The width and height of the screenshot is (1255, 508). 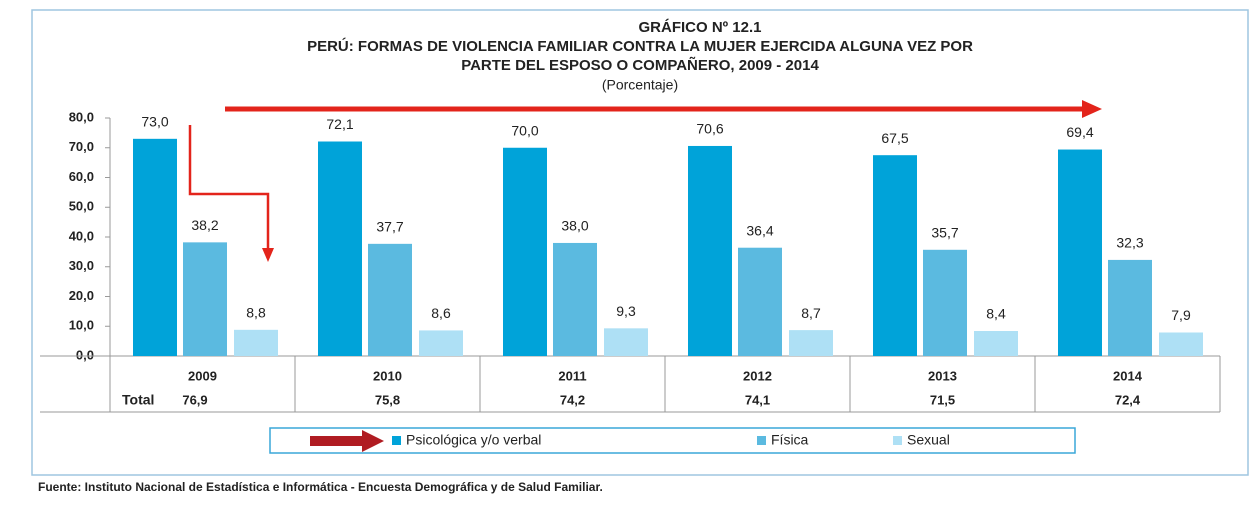 I want to click on data-label: 8,6, so click(x=441, y=313).